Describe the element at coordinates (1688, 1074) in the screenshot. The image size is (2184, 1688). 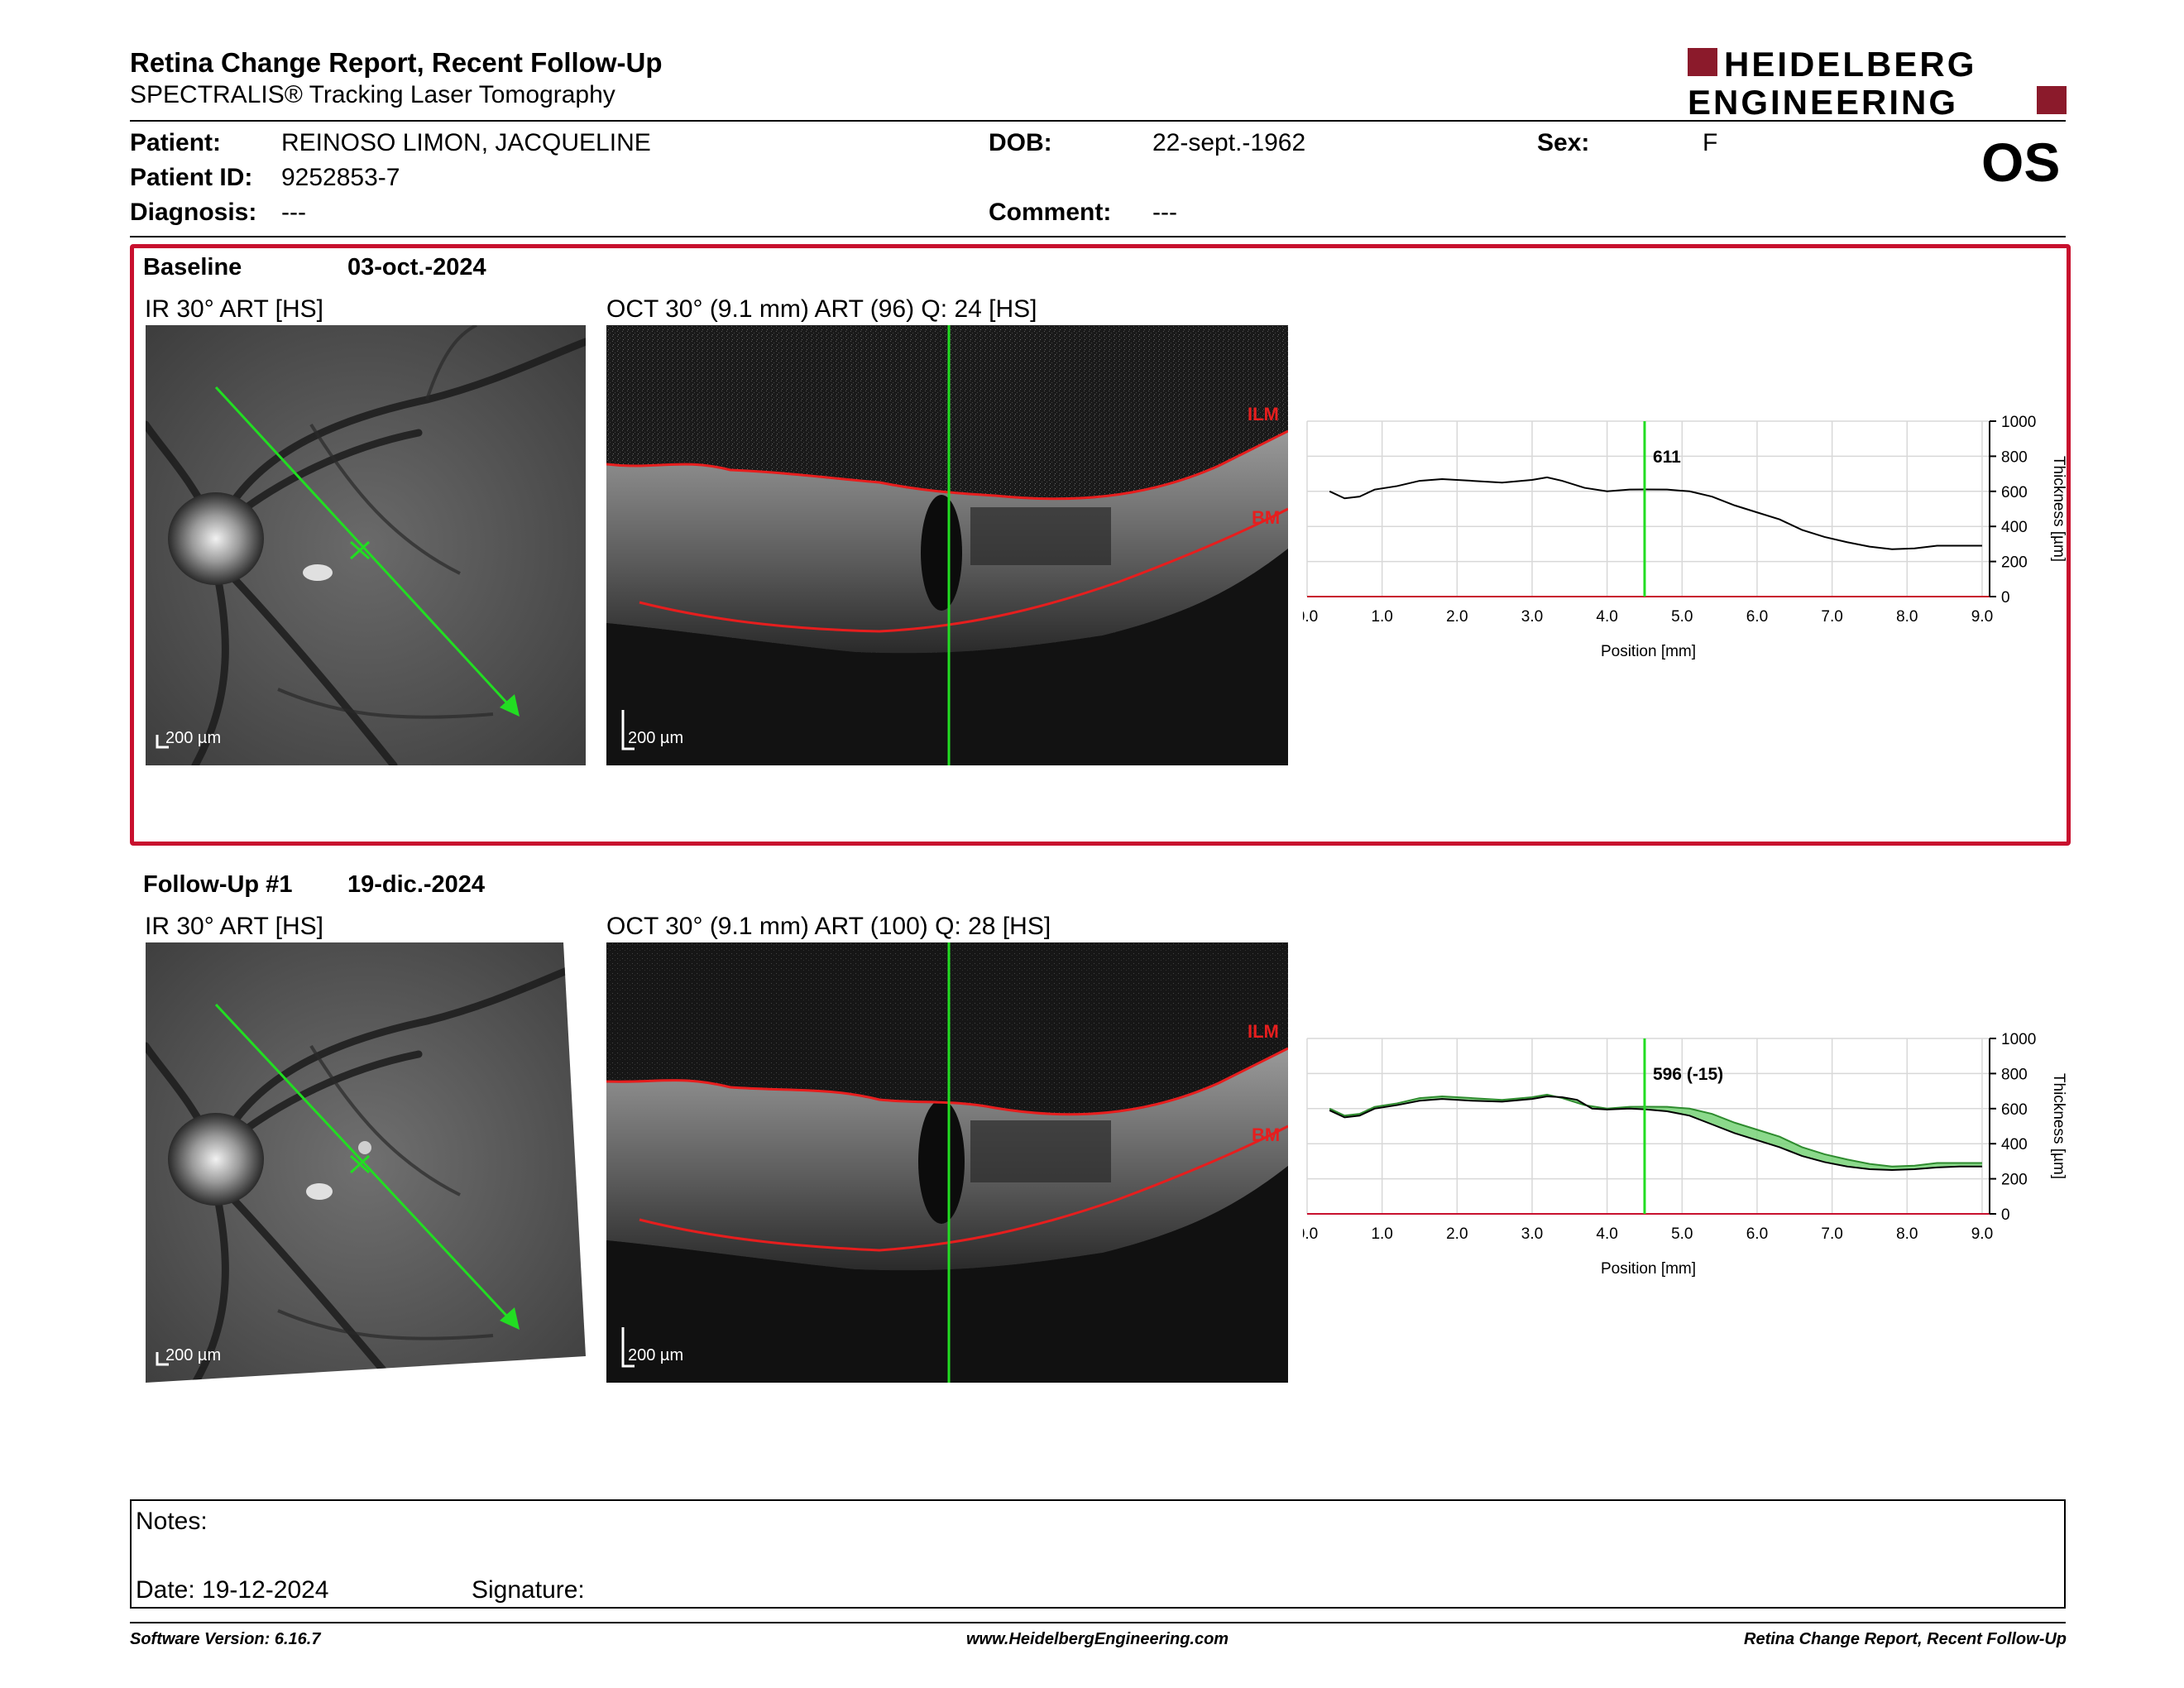
I see `marker-value-label: 596 (-15)` at that location.